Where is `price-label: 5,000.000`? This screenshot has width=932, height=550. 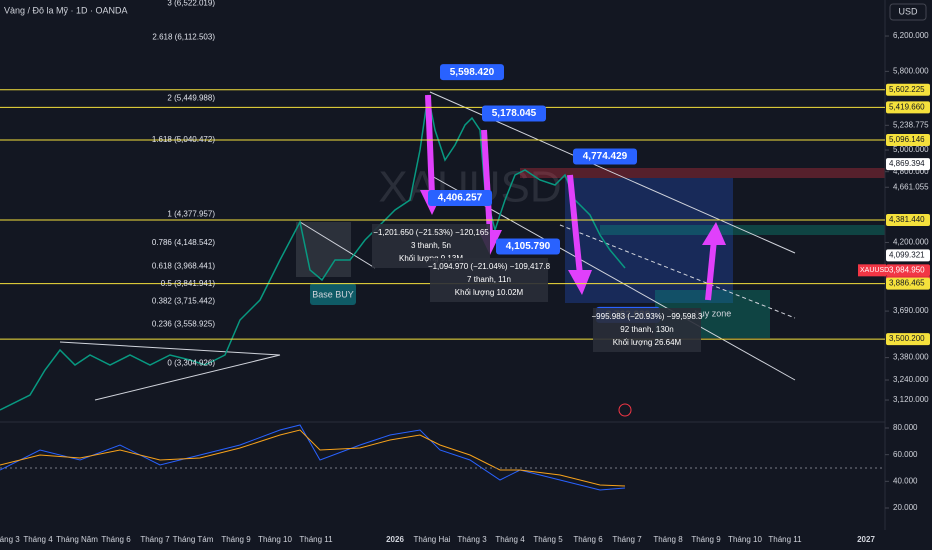 price-label: 5,000.000 is located at coordinates (911, 149).